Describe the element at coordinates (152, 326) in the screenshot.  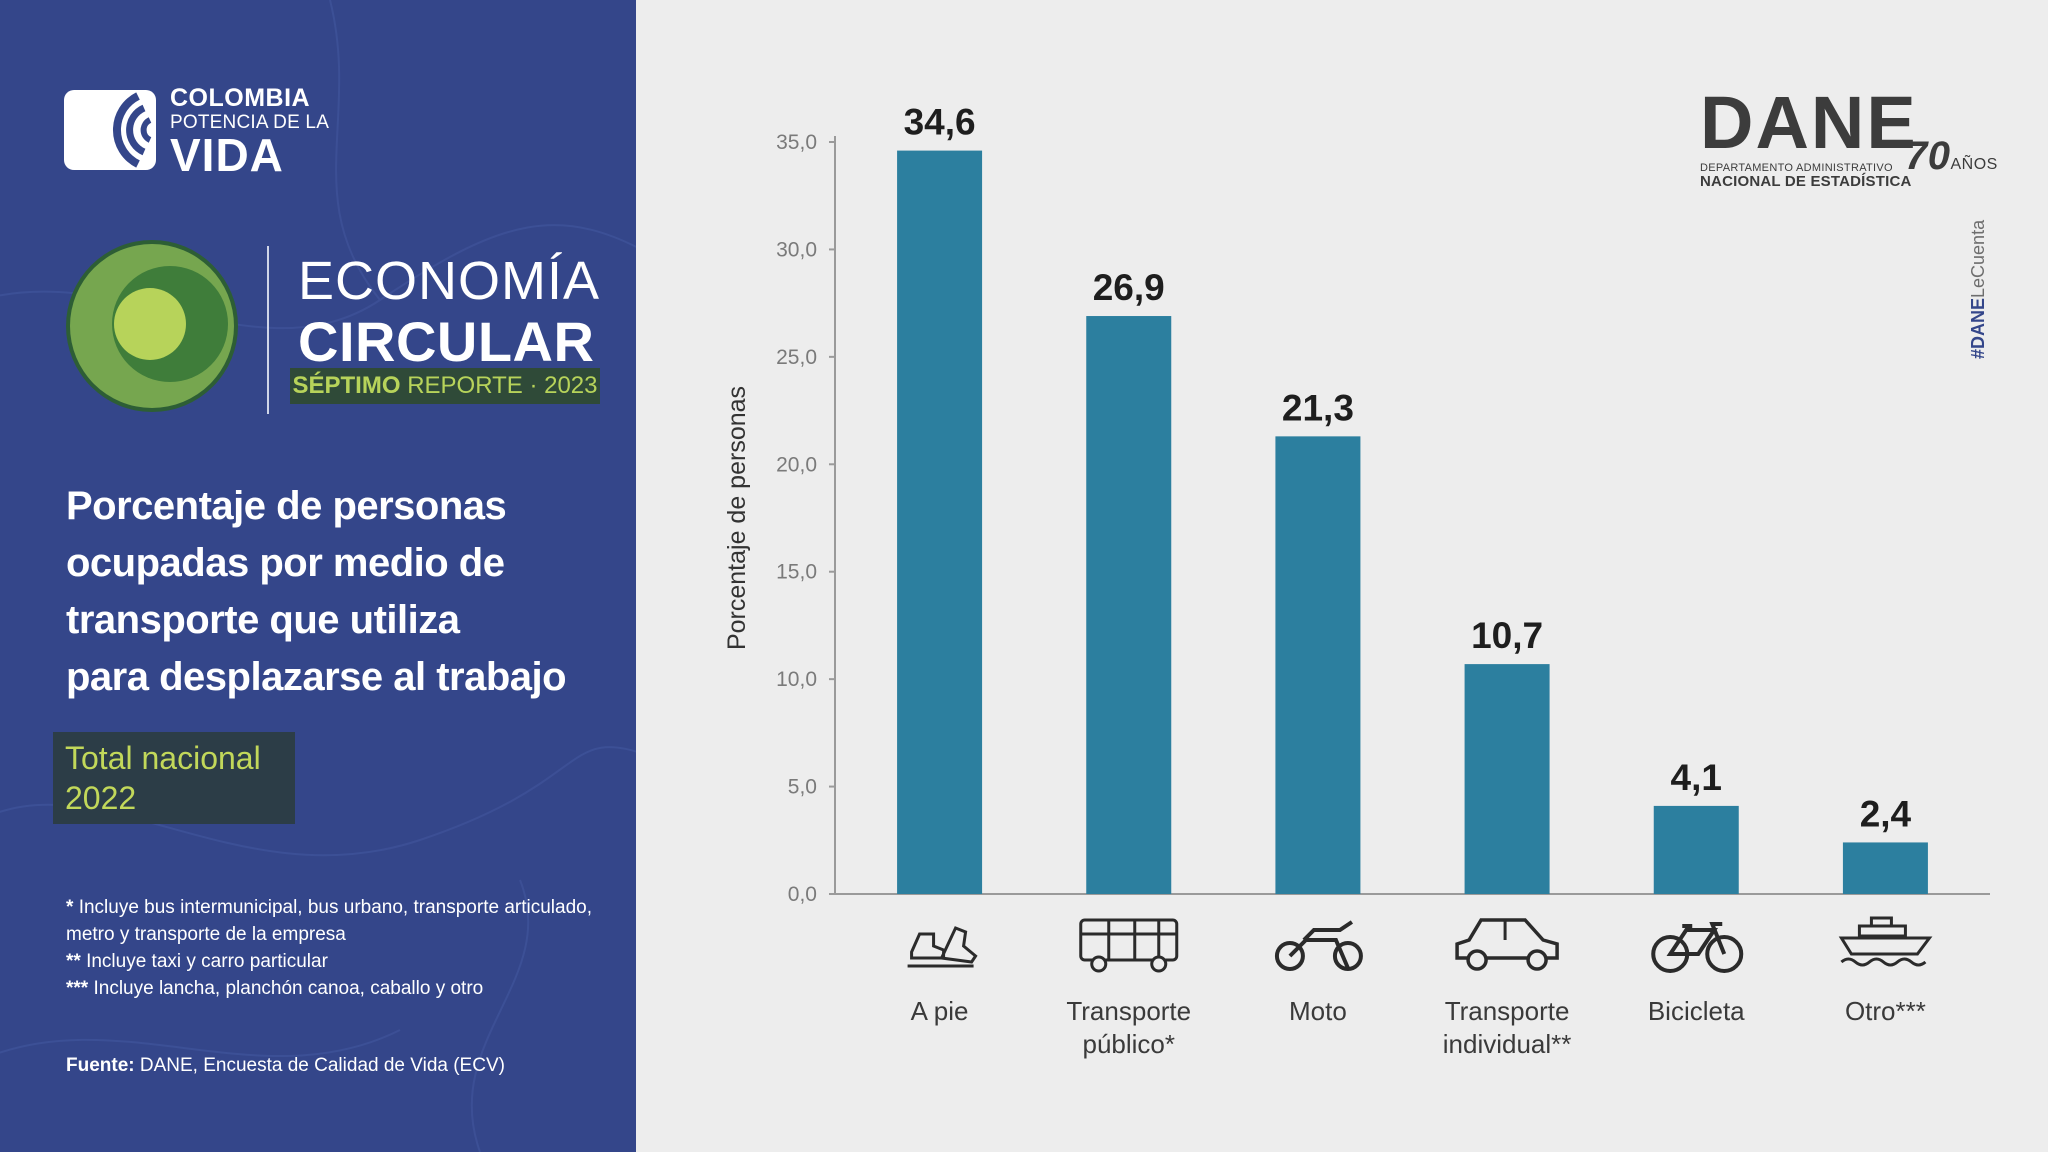
I see `circular-economy-logo-icon` at that location.